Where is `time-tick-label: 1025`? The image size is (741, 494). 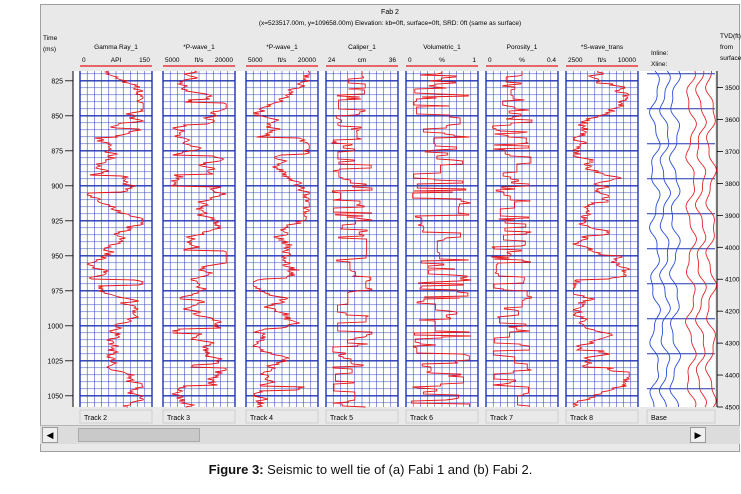
time-tick-label: 1025 is located at coordinates (55, 361).